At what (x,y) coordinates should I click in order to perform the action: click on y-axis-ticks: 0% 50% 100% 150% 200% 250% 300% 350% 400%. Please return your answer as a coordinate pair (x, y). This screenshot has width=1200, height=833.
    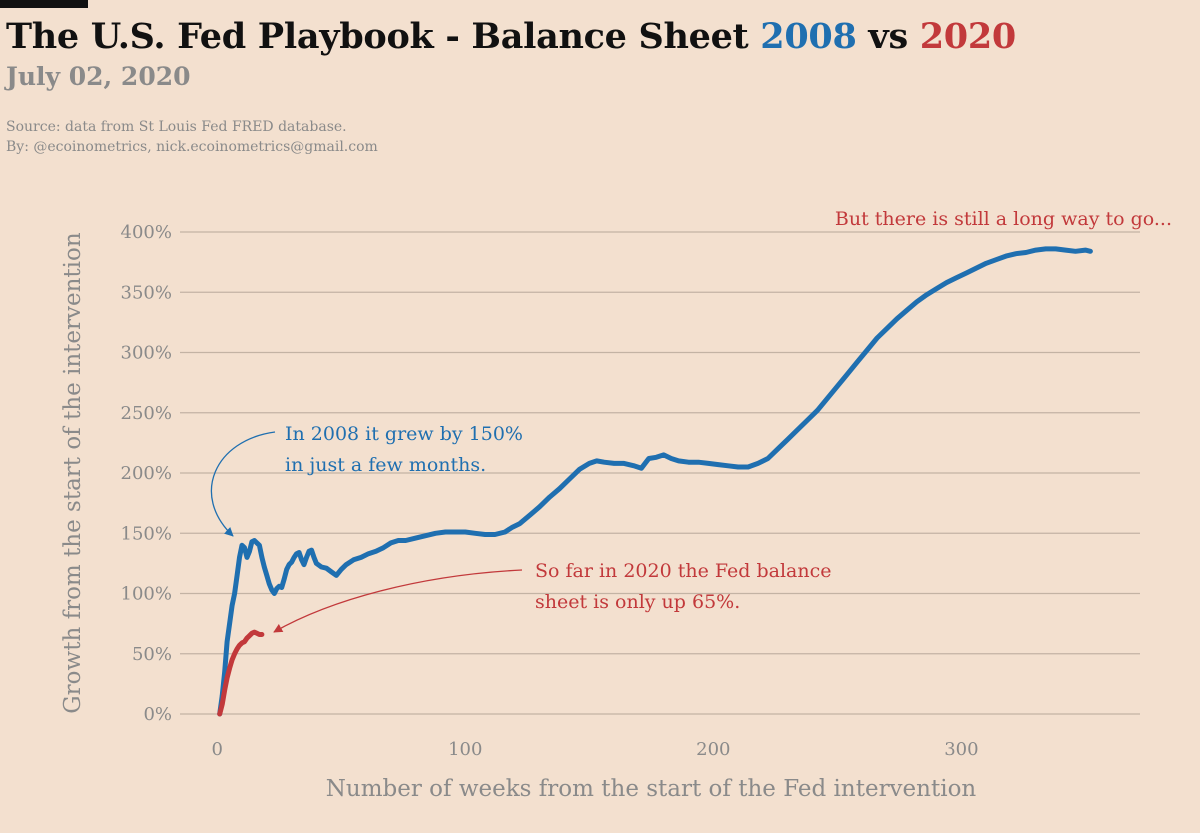
    Looking at the image, I should click on (146, 473).